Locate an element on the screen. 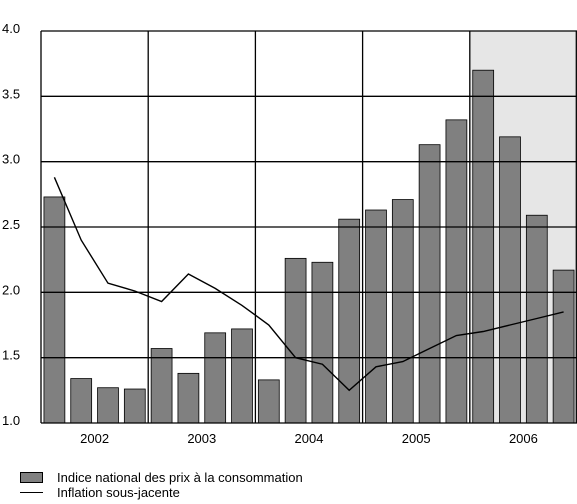 This screenshot has height=504, width=577. y-tick-label: 2.5 is located at coordinates (11, 224).